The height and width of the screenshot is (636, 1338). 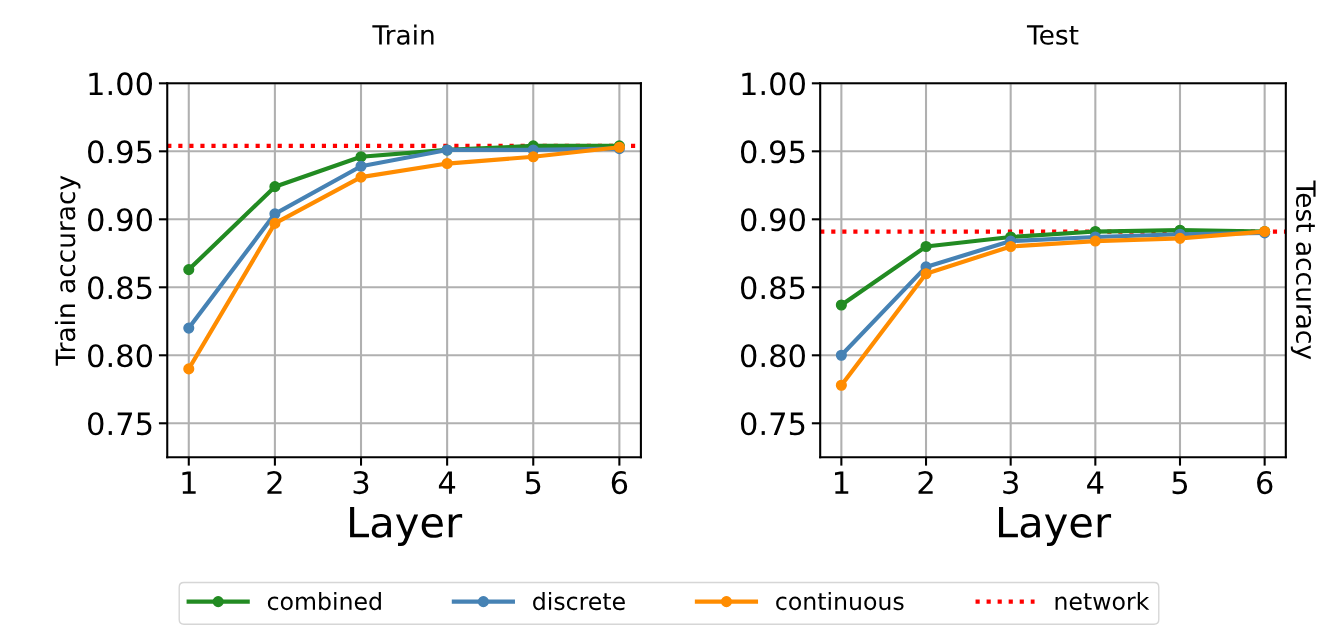 I want to click on y-axis-title: Train accuracy, so click(x=67, y=270).